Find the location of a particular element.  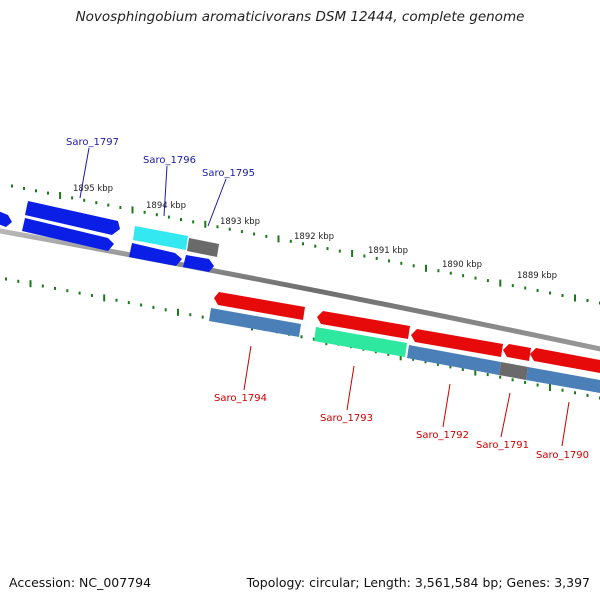

gene-saro-1792-lower is located at coordinates (454, 360).